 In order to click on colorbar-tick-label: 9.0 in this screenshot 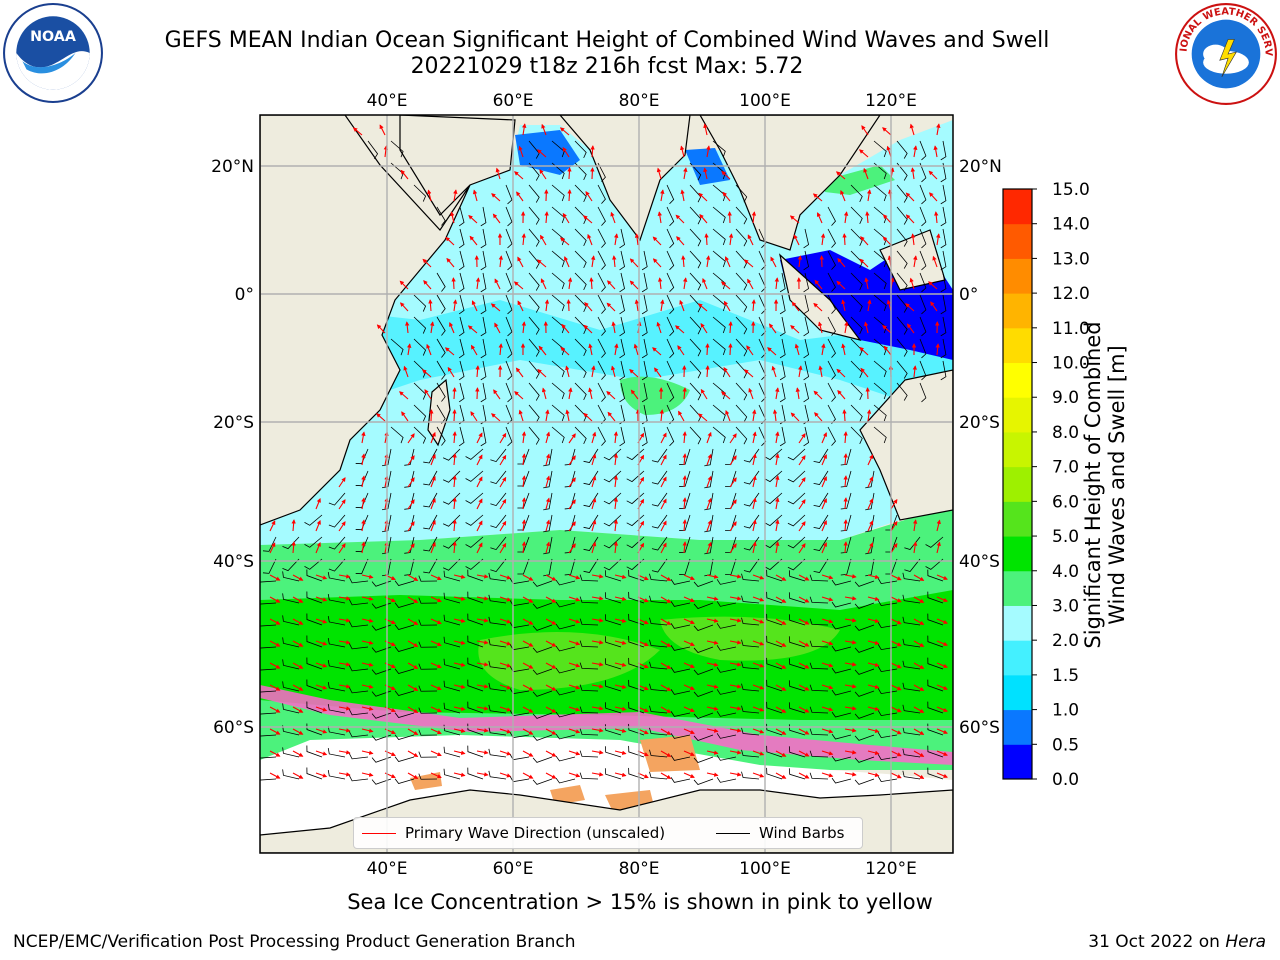, I will do `click(1065, 398)`.